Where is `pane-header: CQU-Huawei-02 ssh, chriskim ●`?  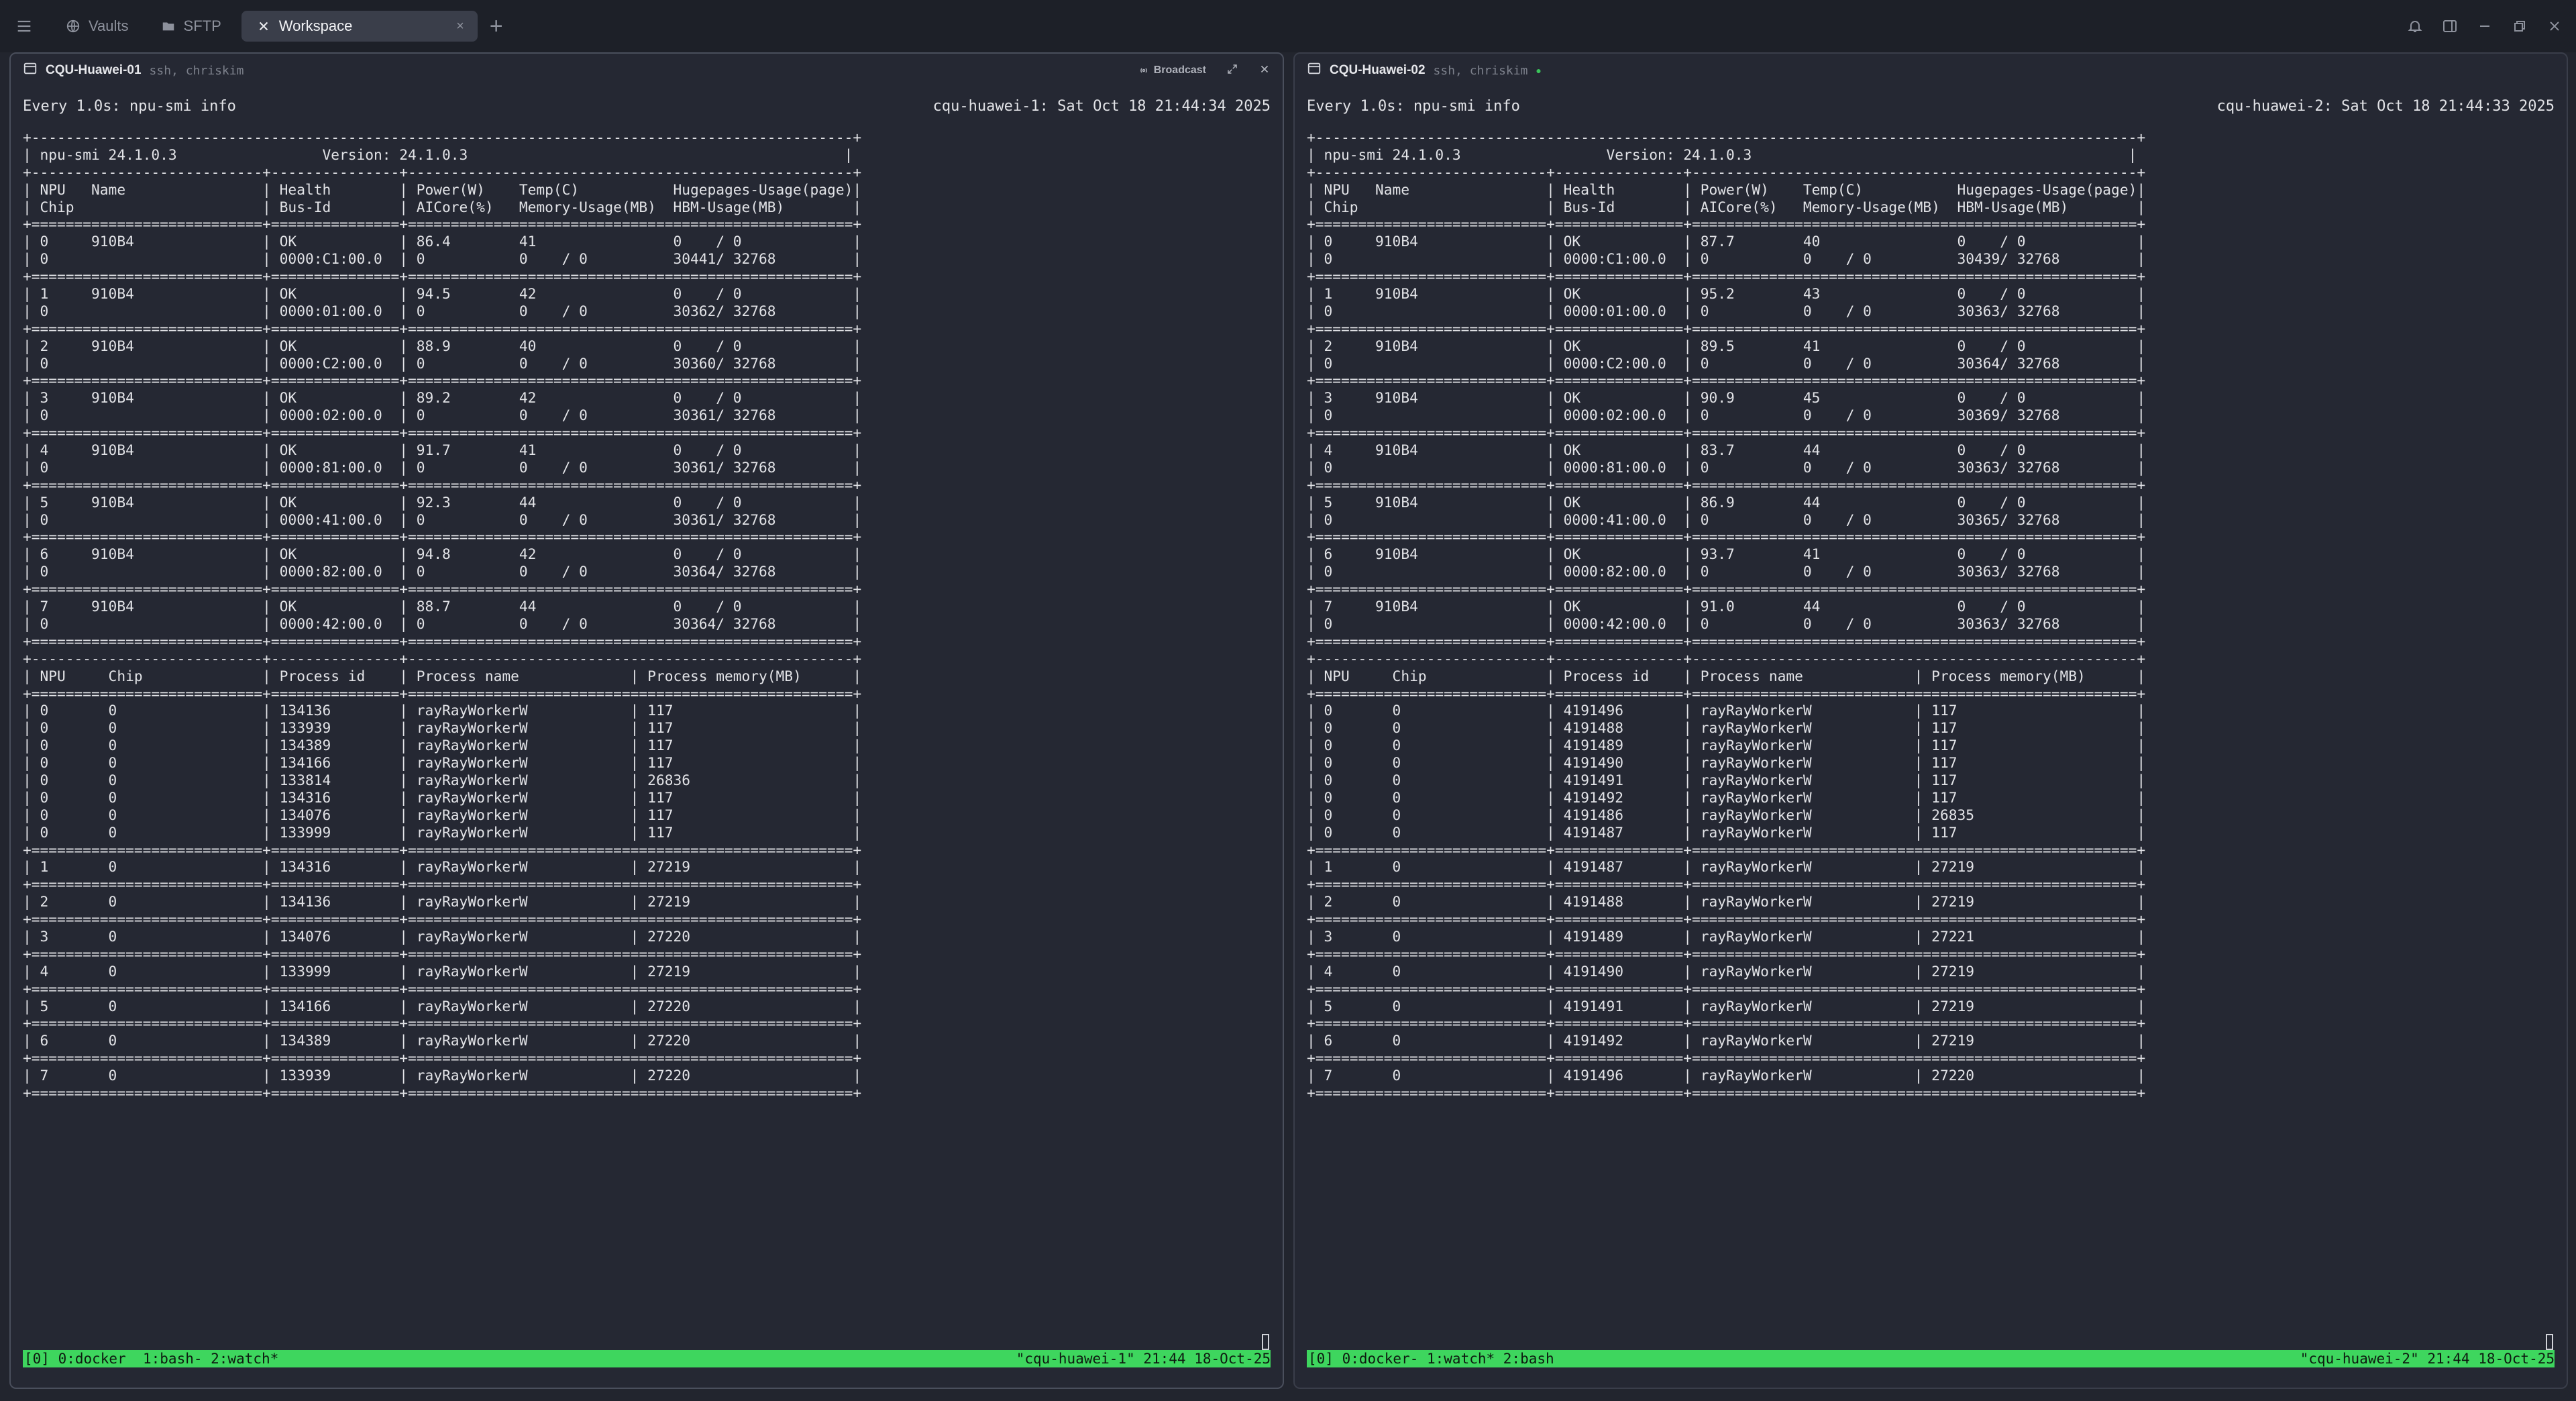 pane-header: CQU-Huawei-02 ssh, chriskim ● is located at coordinates (1931, 70).